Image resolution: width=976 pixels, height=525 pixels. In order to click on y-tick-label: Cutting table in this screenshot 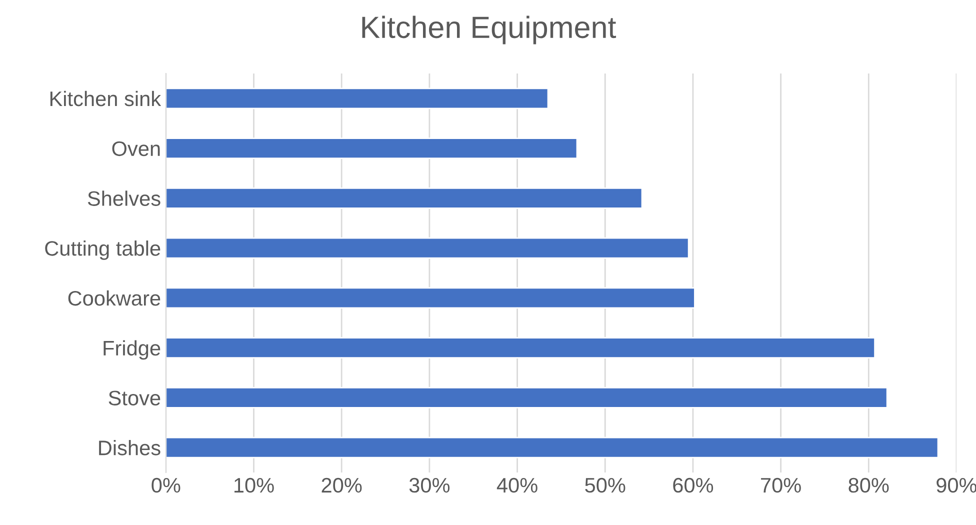, I will do `click(102, 250)`.